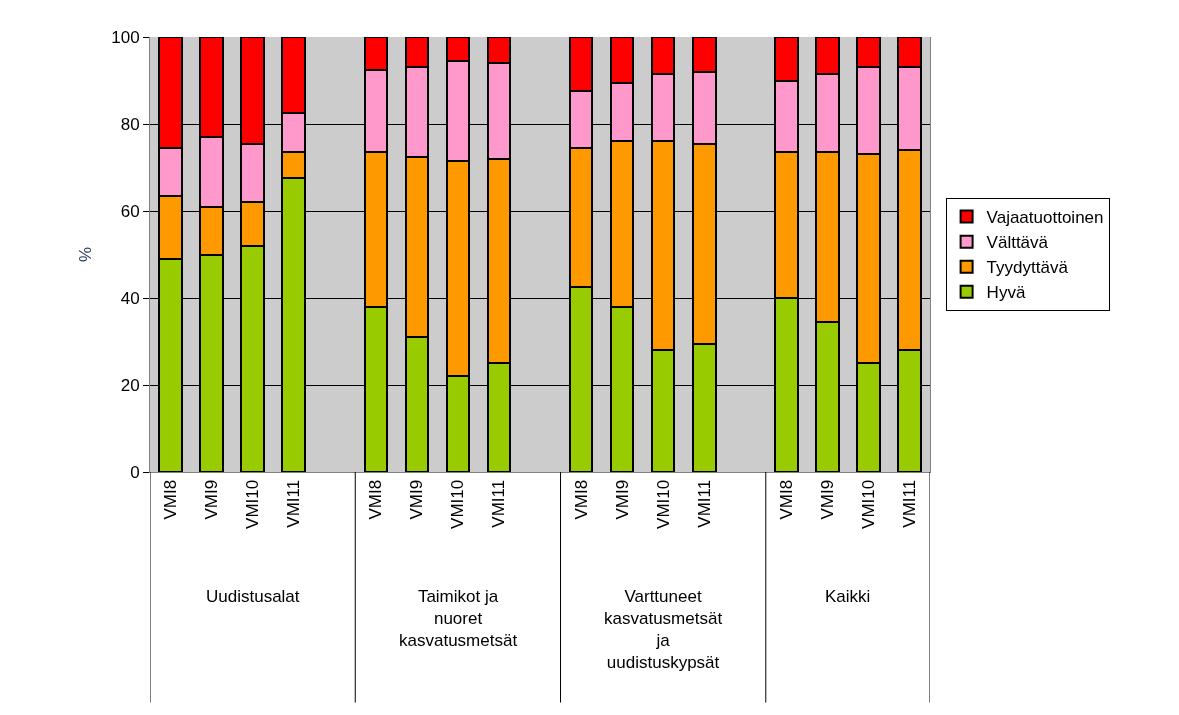 This screenshot has height=715, width=1179. What do you see at coordinates (130, 211) in the screenshot?
I see `y-tick-label: 60` at bounding box center [130, 211].